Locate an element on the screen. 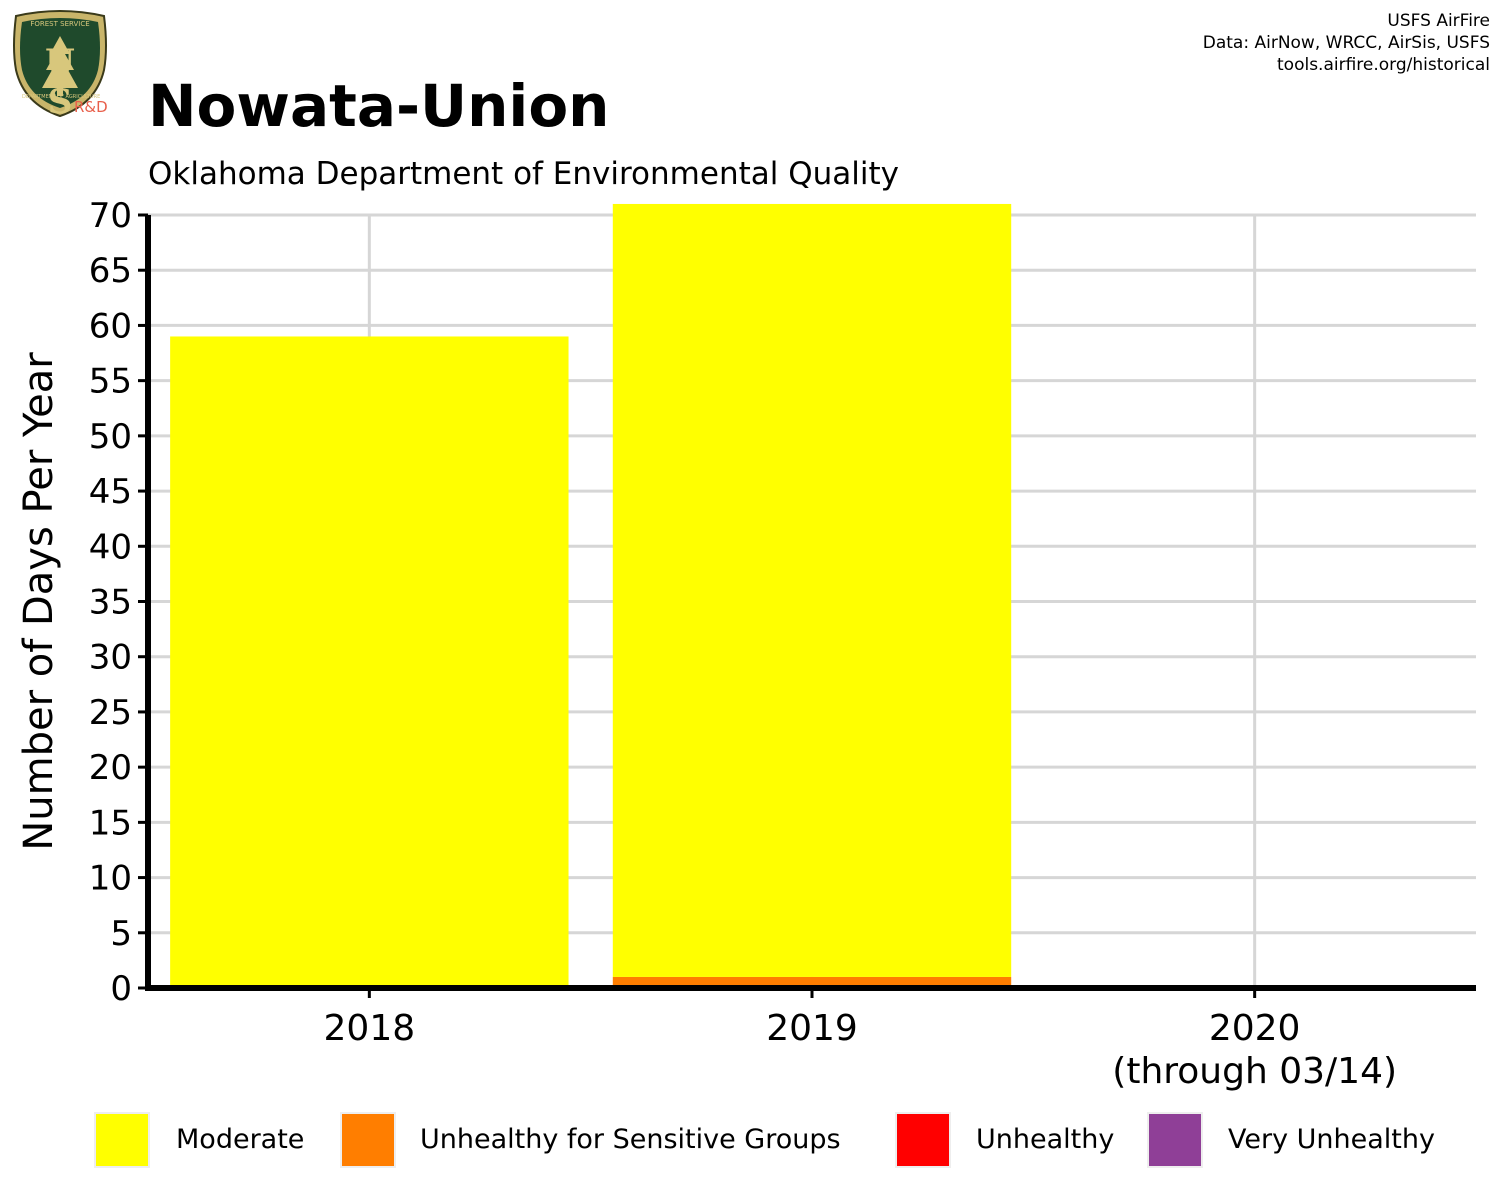 This screenshot has height=1200, width=1500. credit-line: Data: AirNow, WRCC, AirSis, USFS is located at coordinates (1346, 43).